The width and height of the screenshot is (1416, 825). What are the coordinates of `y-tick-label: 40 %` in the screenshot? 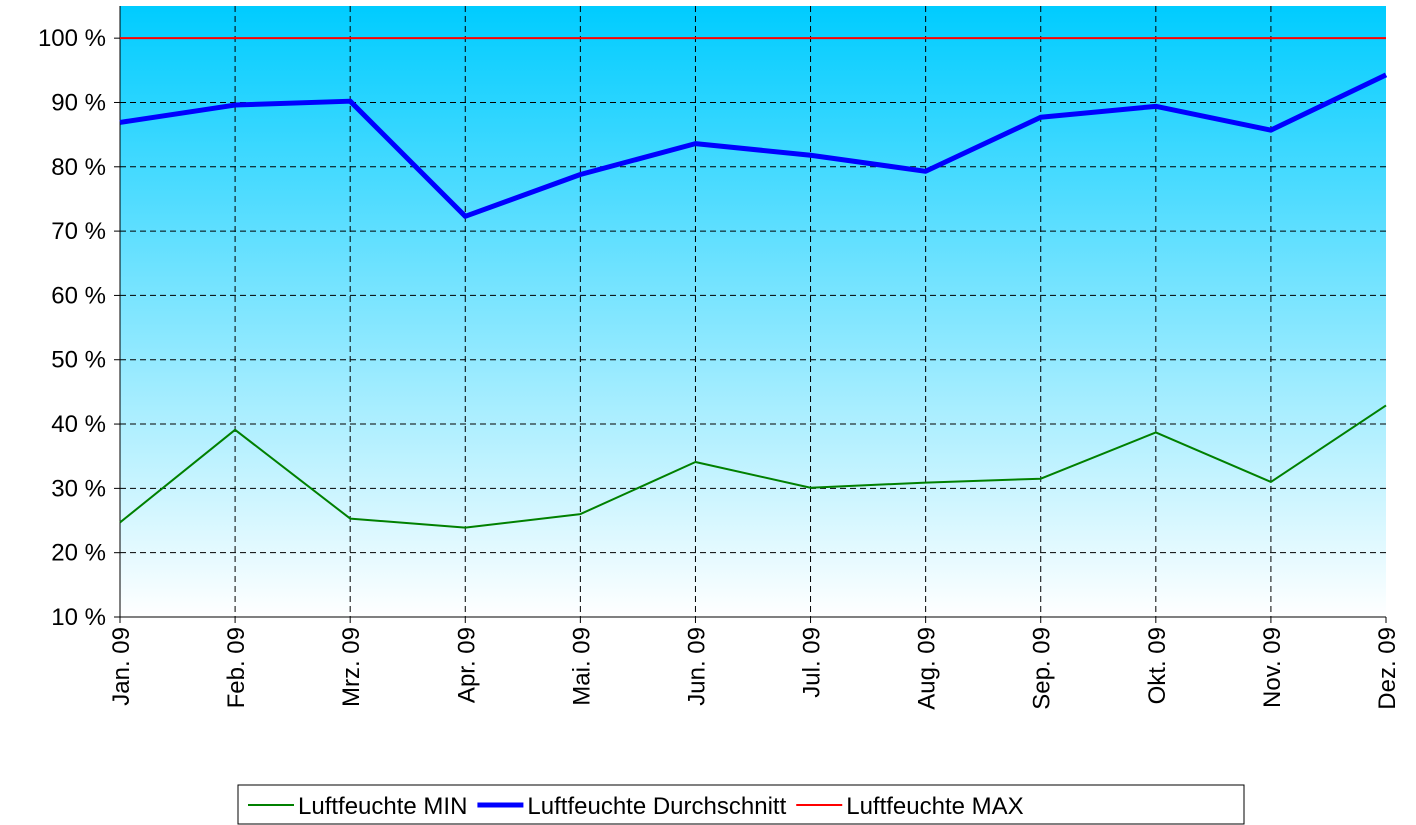 It's located at (78, 424).